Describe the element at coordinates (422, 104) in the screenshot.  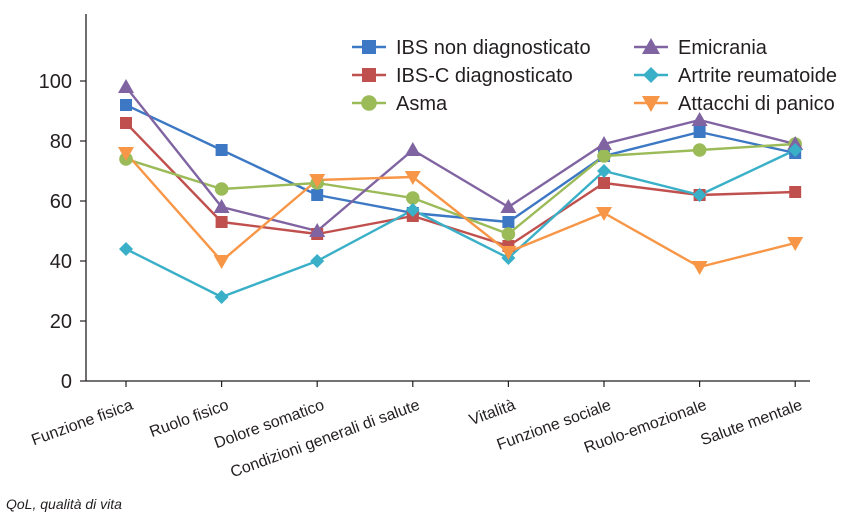
I see `legend-label: Asma` at that location.